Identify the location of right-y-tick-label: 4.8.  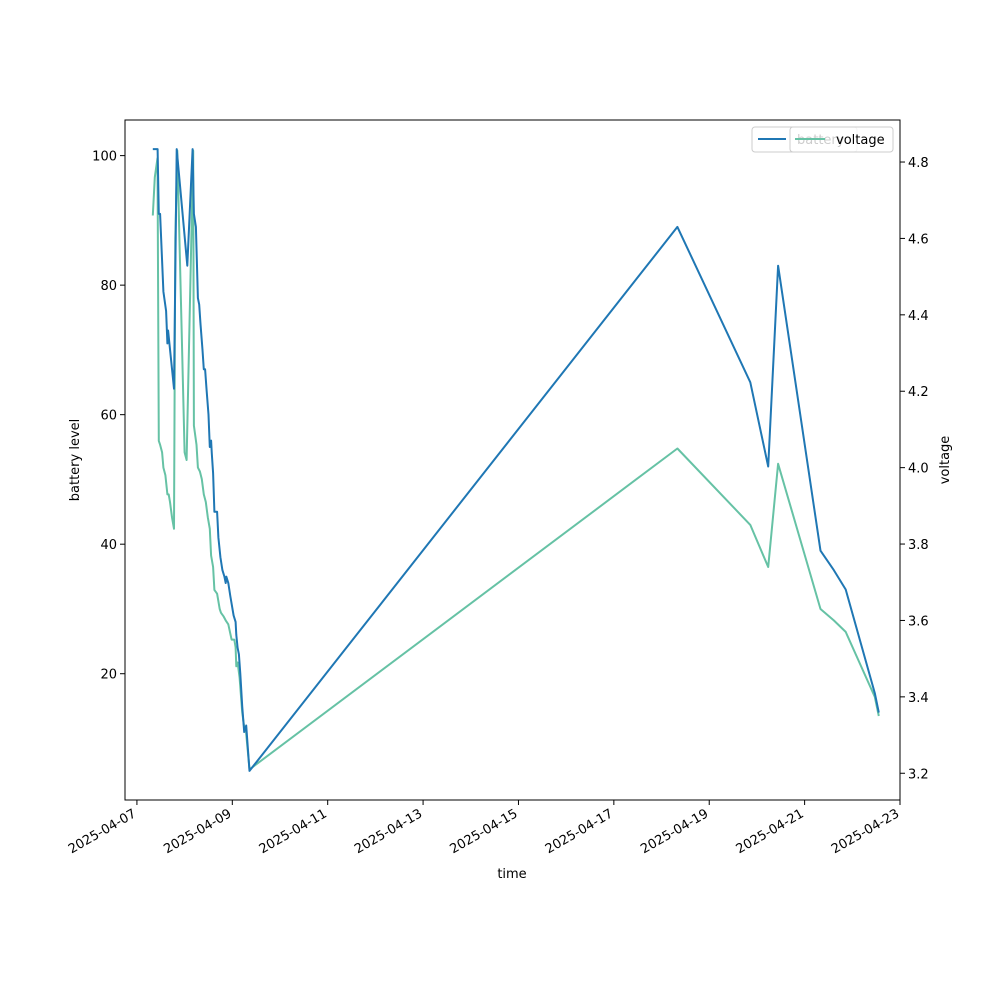
(918, 163).